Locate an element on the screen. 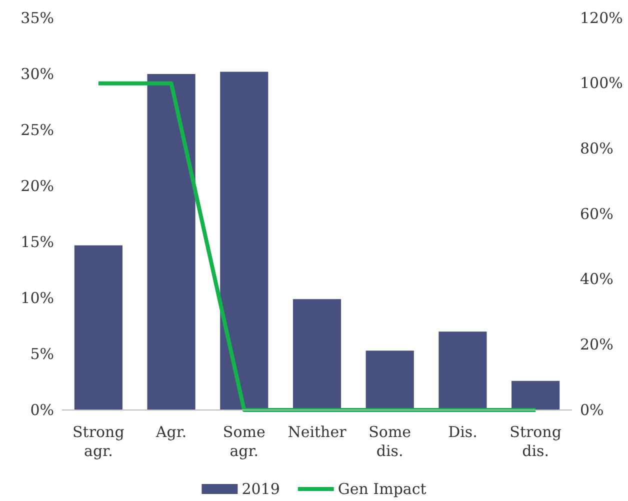  y-tick-label: 20% is located at coordinates (37, 185).